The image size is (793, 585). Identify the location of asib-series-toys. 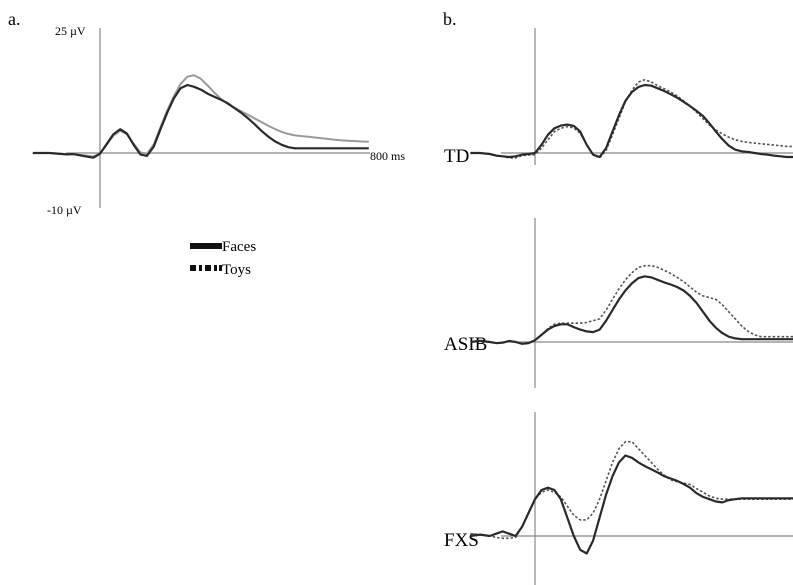
(631, 304).